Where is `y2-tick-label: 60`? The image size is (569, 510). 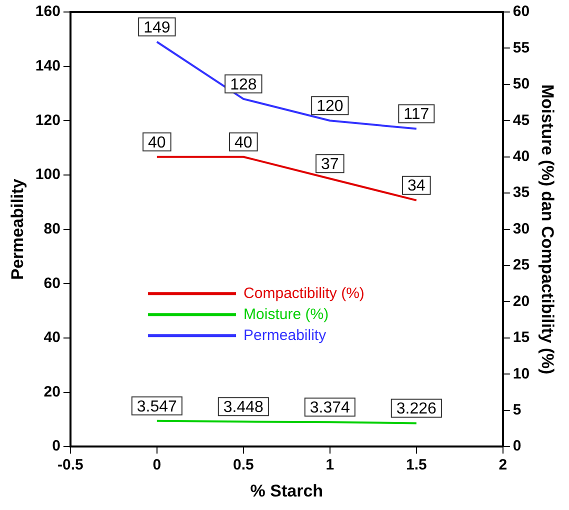 y2-tick-label: 60 is located at coordinates (521, 11).